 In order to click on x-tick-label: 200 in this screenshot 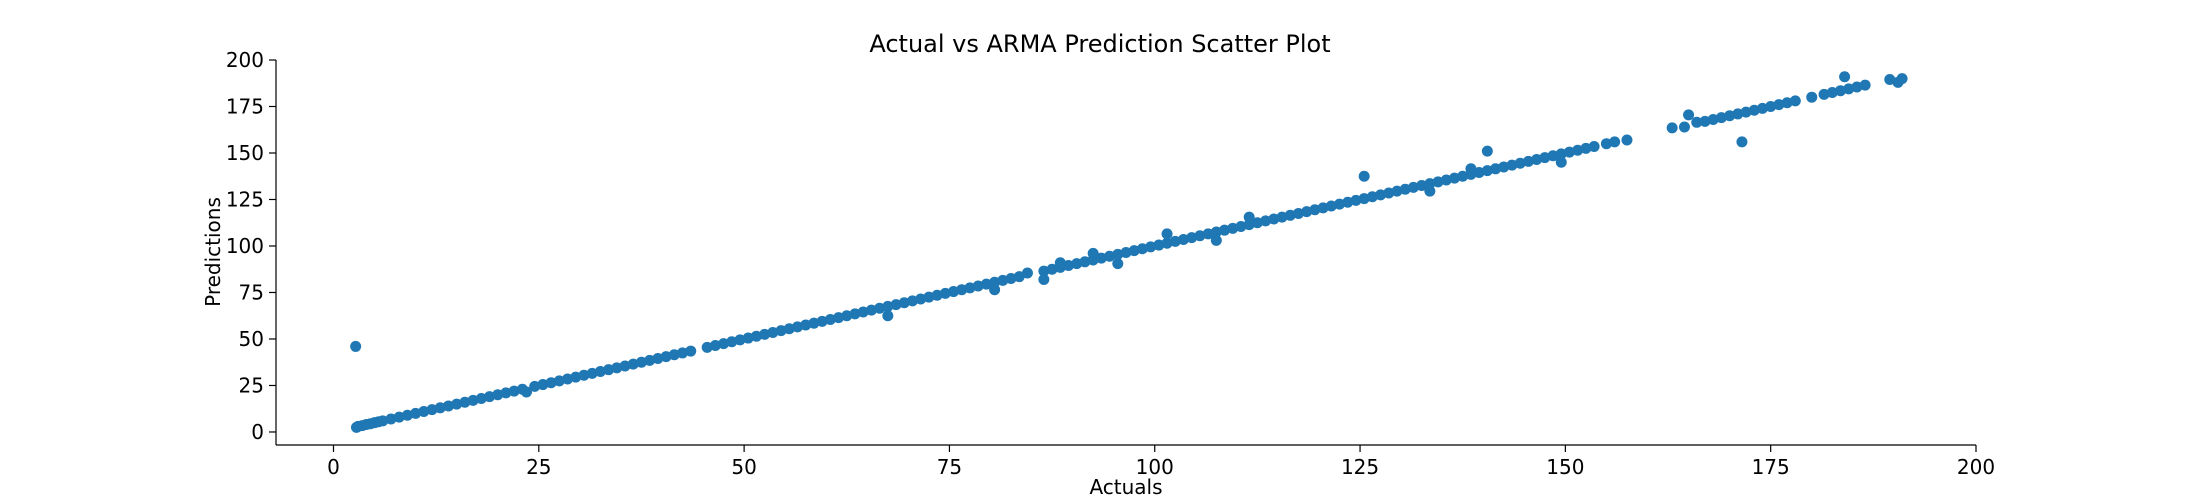, I will do `click(1976, 467)`.